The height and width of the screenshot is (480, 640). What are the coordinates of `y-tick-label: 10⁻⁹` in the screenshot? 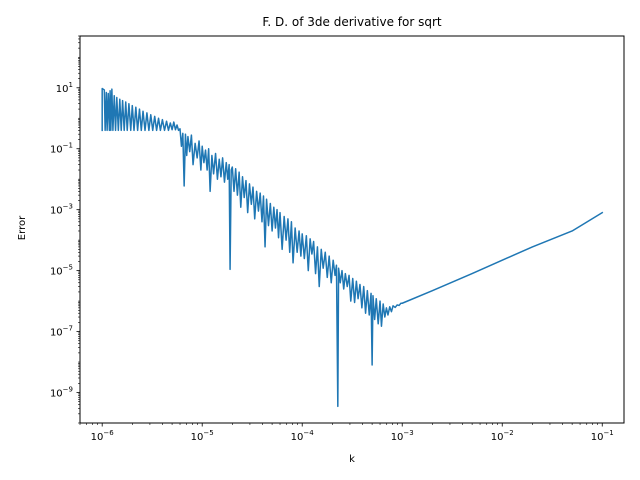 It's located at (61, 393).